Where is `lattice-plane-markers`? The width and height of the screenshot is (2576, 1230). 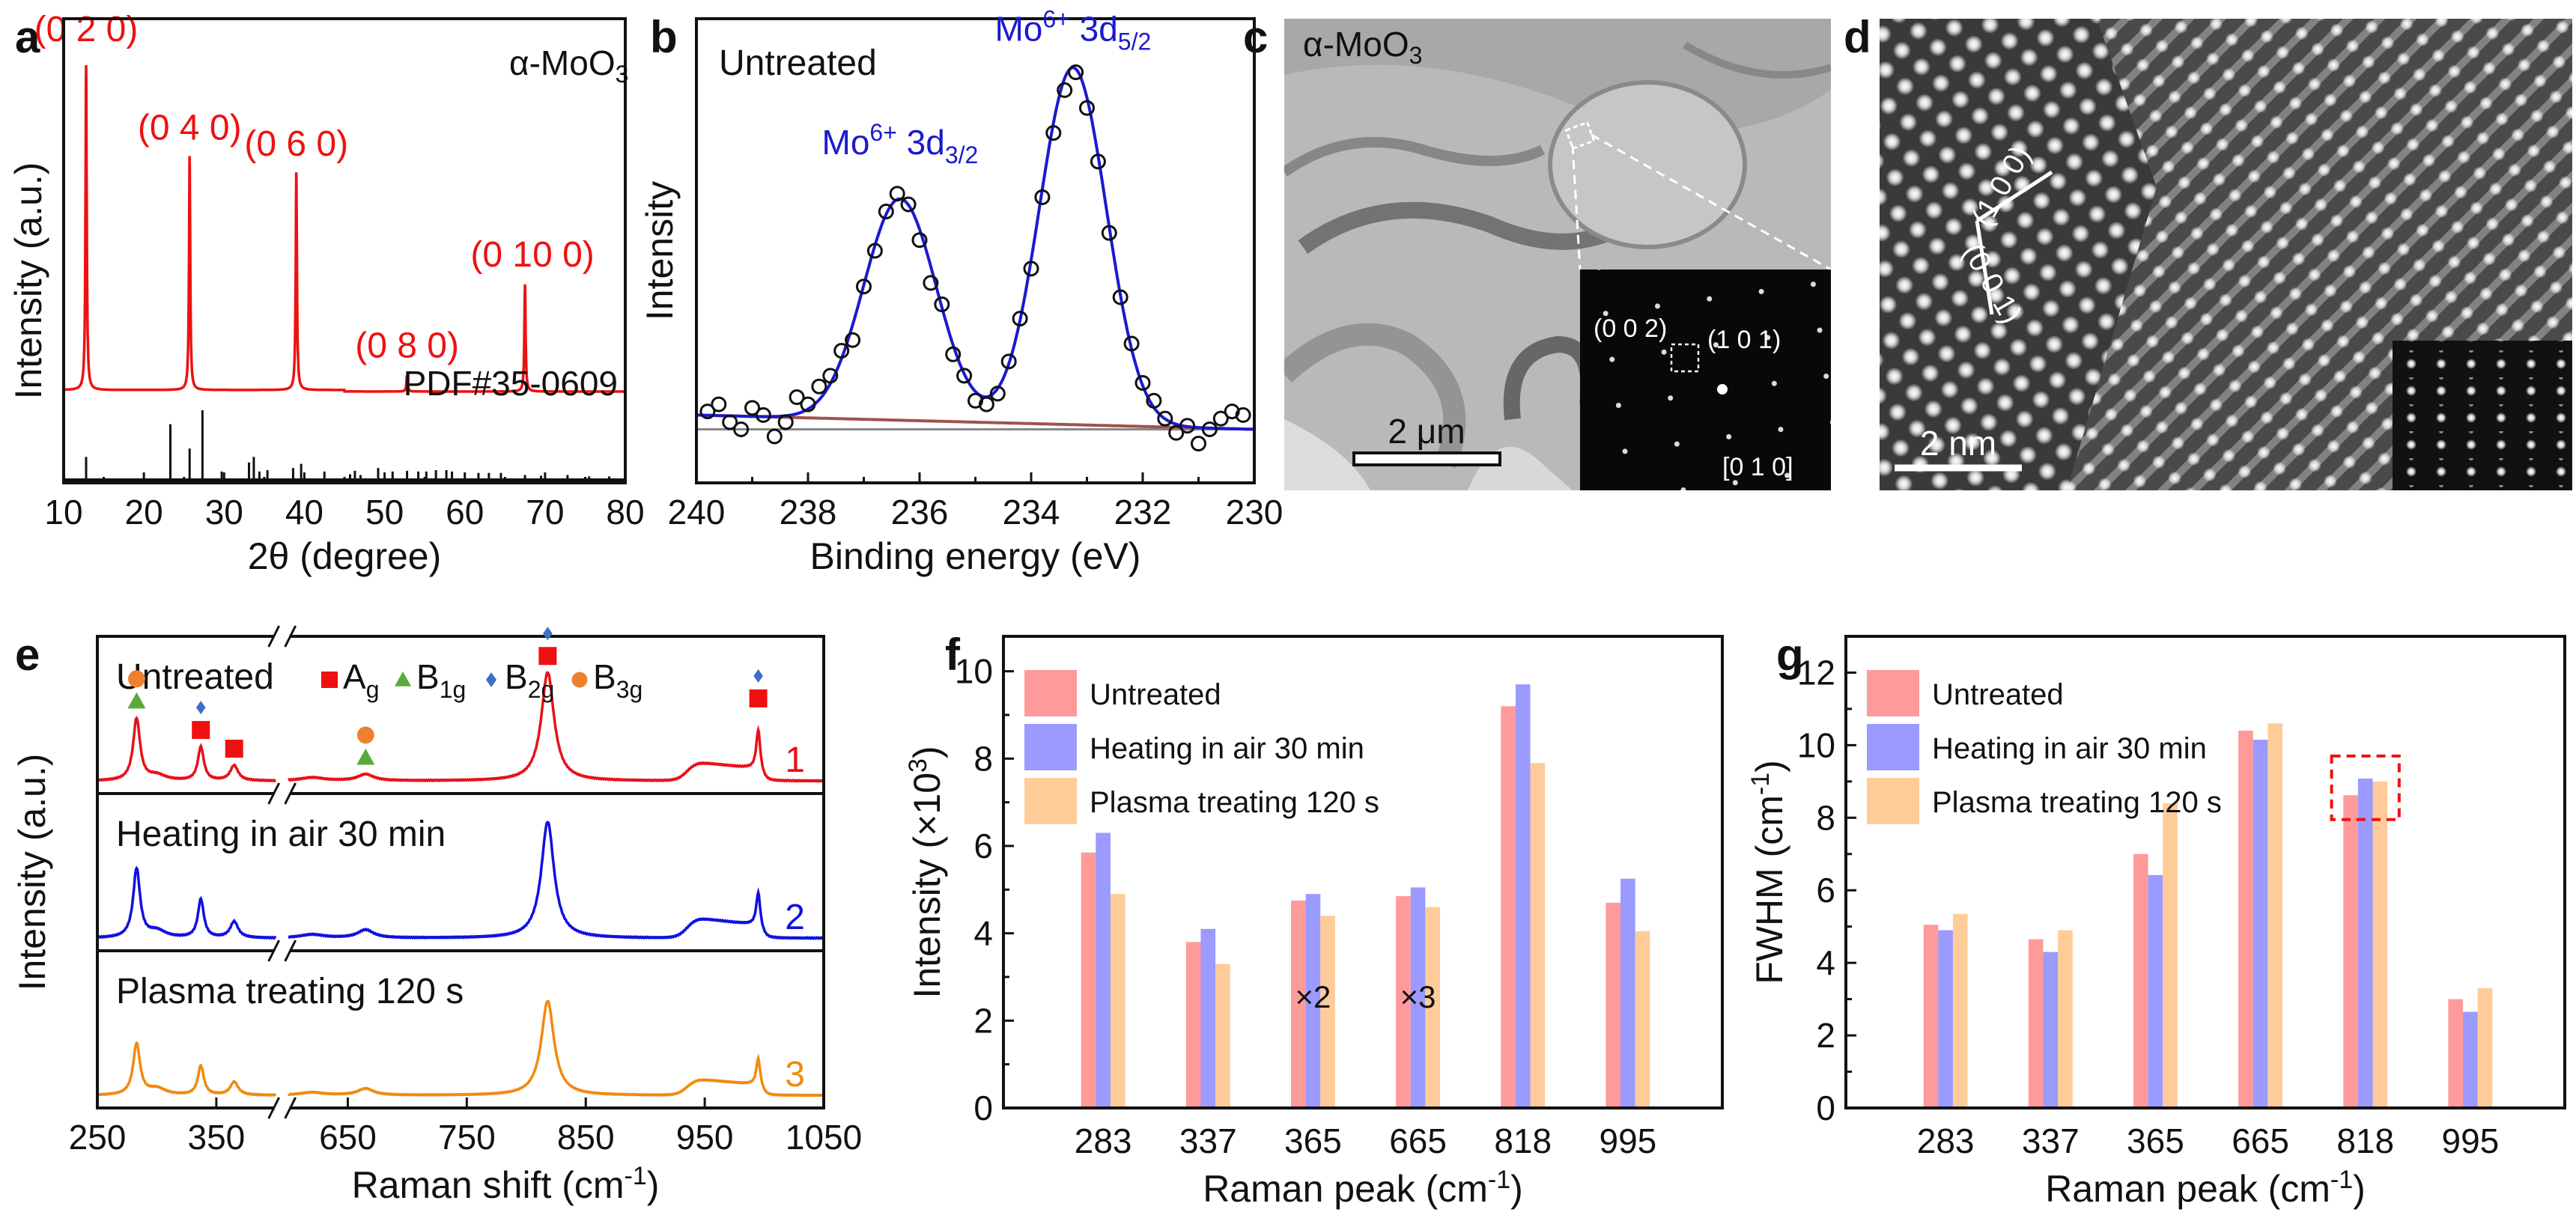 lattice-plane-markers is located at coordinates (2014, 242).